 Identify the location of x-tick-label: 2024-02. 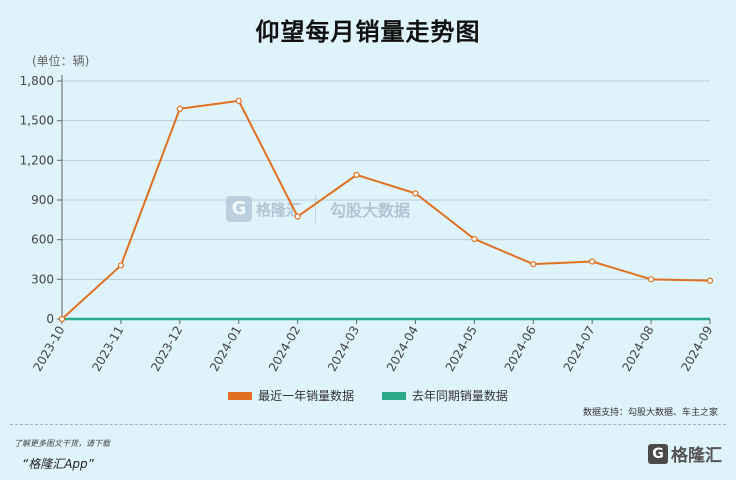
(284, 349).